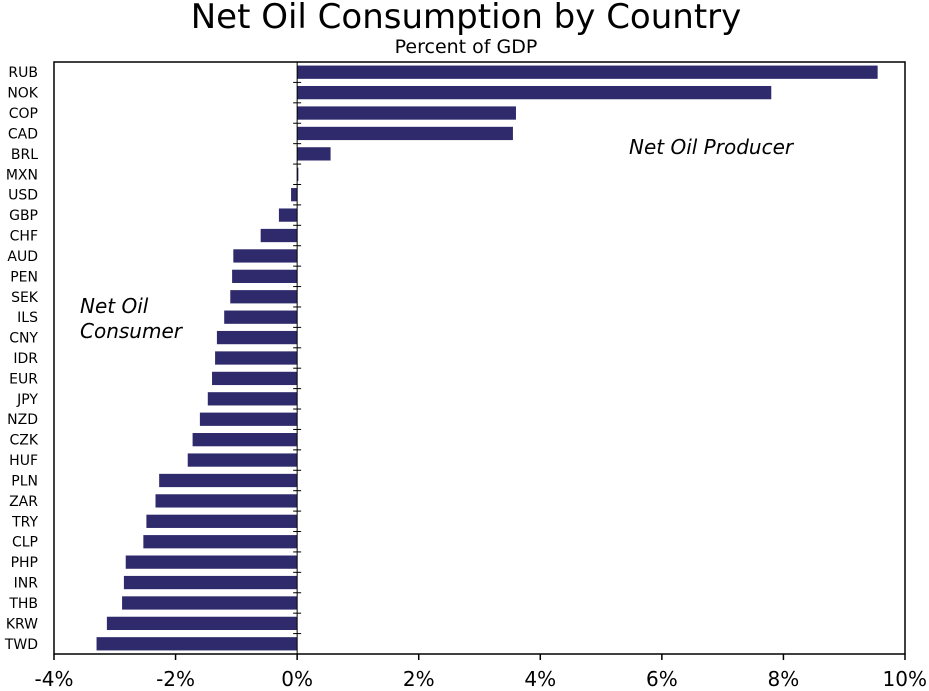 The width and height of the screenshot is (929, 691). What do you see at coordinates (248, 419) in the screenshot?
I see `bar-nzd` at bounding box center [248, 419].